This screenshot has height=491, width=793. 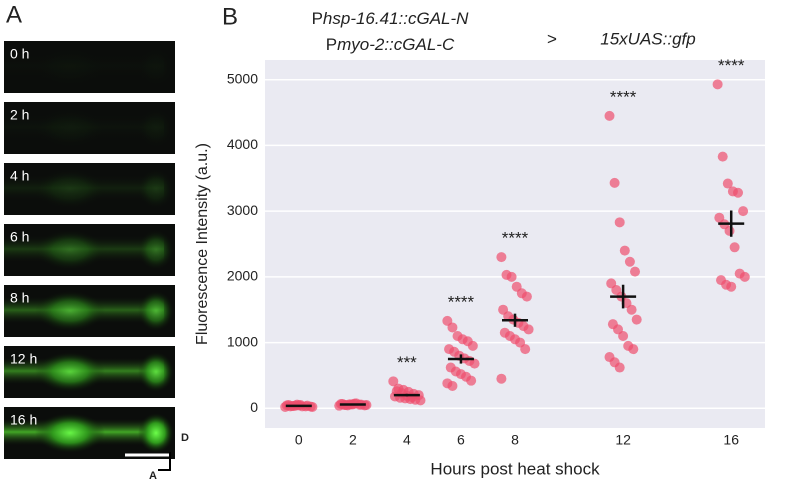 I want to click on axis-letter: D, so click(x=185, y=438).